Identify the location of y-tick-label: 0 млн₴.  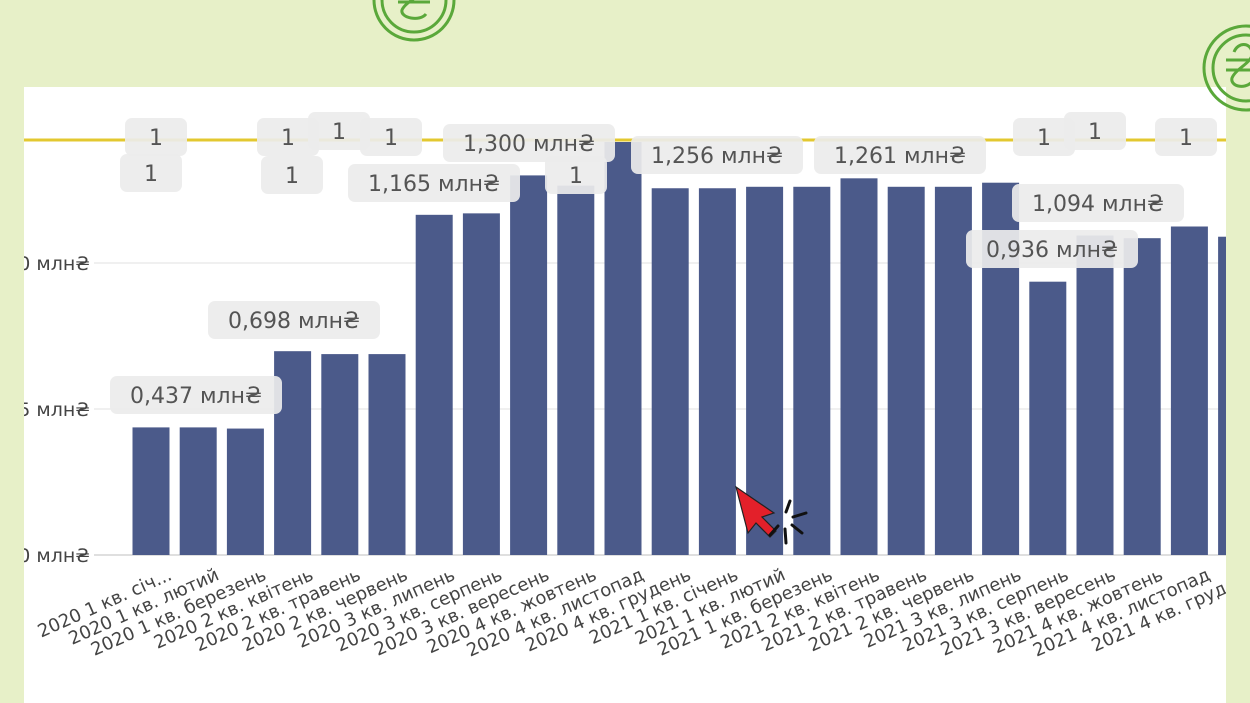
(57, 556).